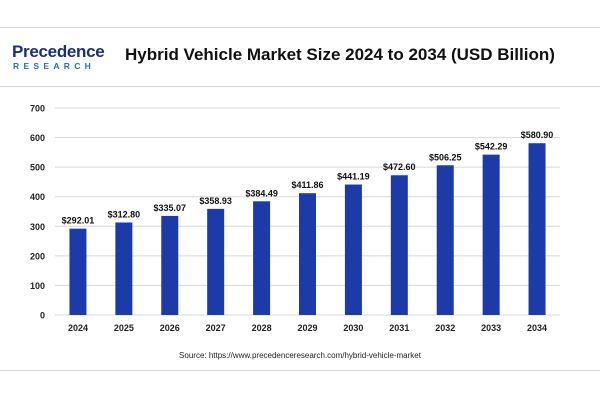  I want to click on bar-2027, so click(216, 261).